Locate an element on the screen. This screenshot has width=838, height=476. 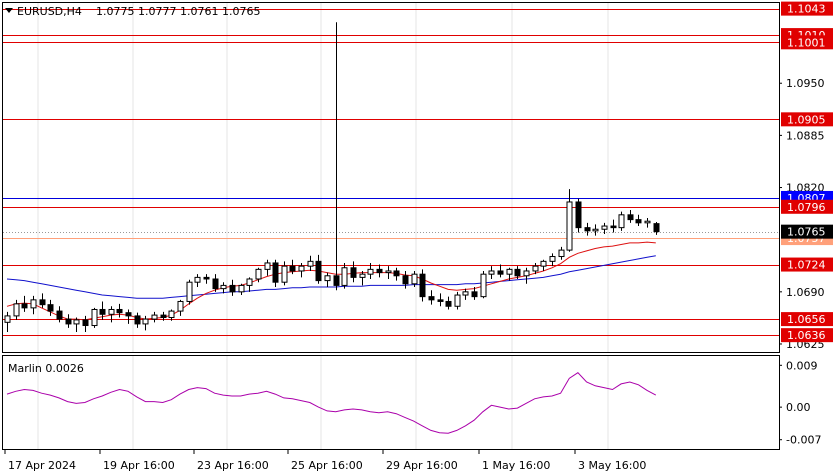
price-tick-label: 1.0885 is located at coordinates (805, 135).